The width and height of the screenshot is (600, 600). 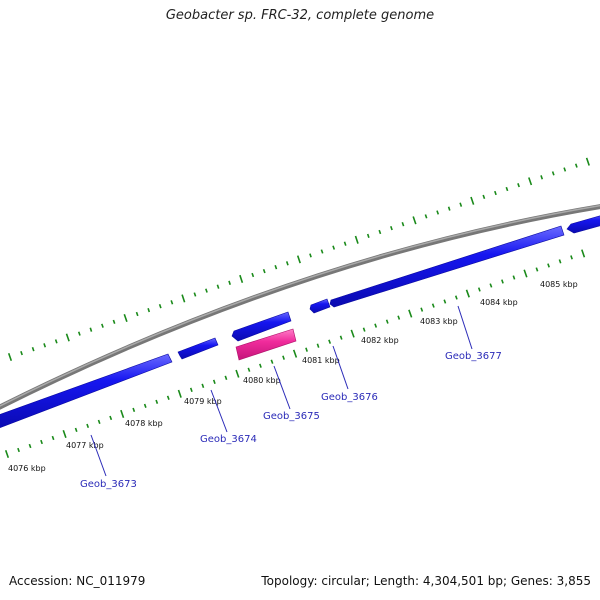 I want to click on gene-label-geob-3675: Geob_3675, so click(x=291, y=416).